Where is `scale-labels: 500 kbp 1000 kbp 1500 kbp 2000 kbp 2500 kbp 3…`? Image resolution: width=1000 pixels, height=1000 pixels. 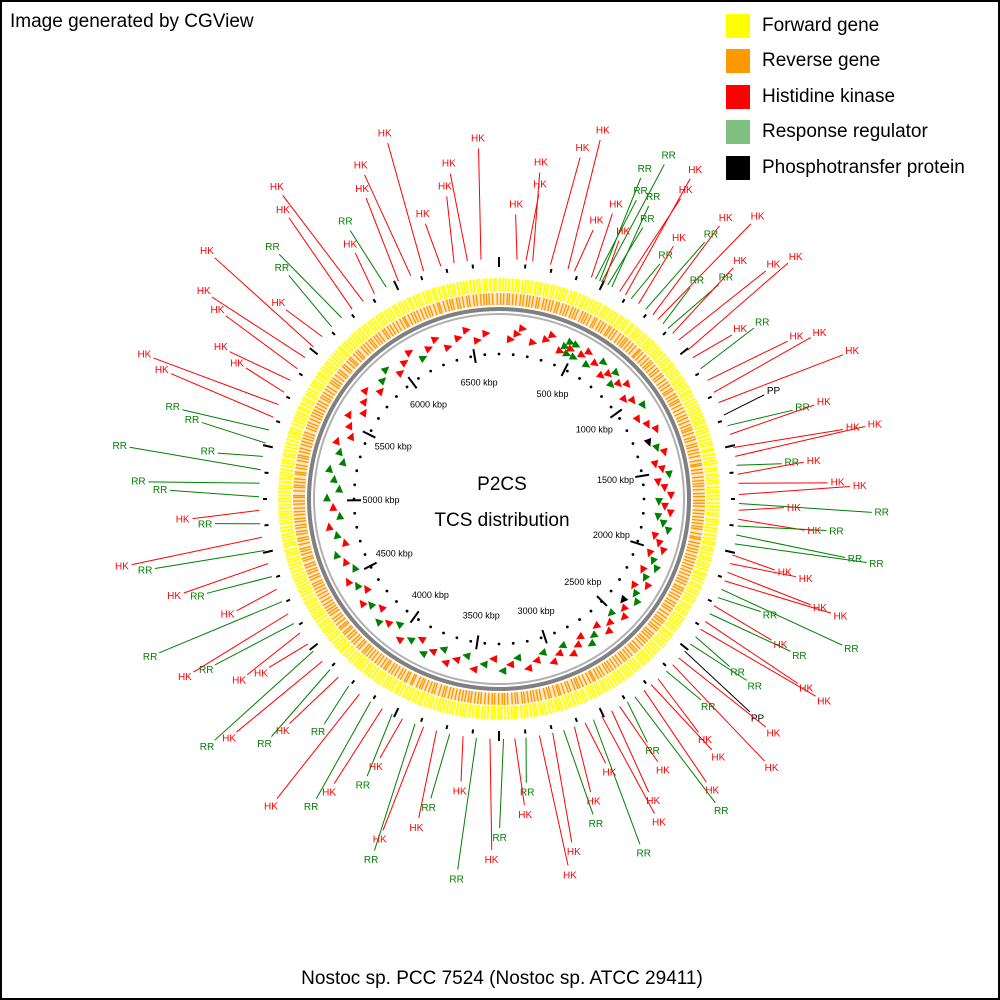
scale-labels: 500 kbp 1000 kbp 1500 kbp 2000 kbp 2500 kbp 3… is located at coordinates (498, 499).